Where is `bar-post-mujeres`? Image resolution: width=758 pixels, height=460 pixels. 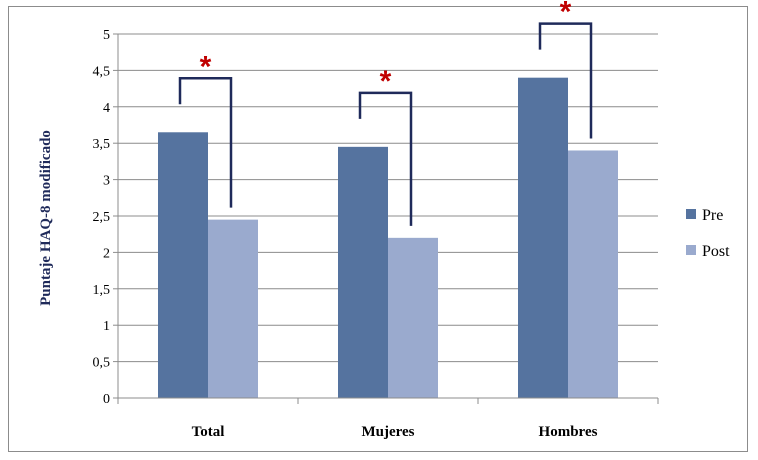
bar-post-mujeres is located at coordinates (413, 317).